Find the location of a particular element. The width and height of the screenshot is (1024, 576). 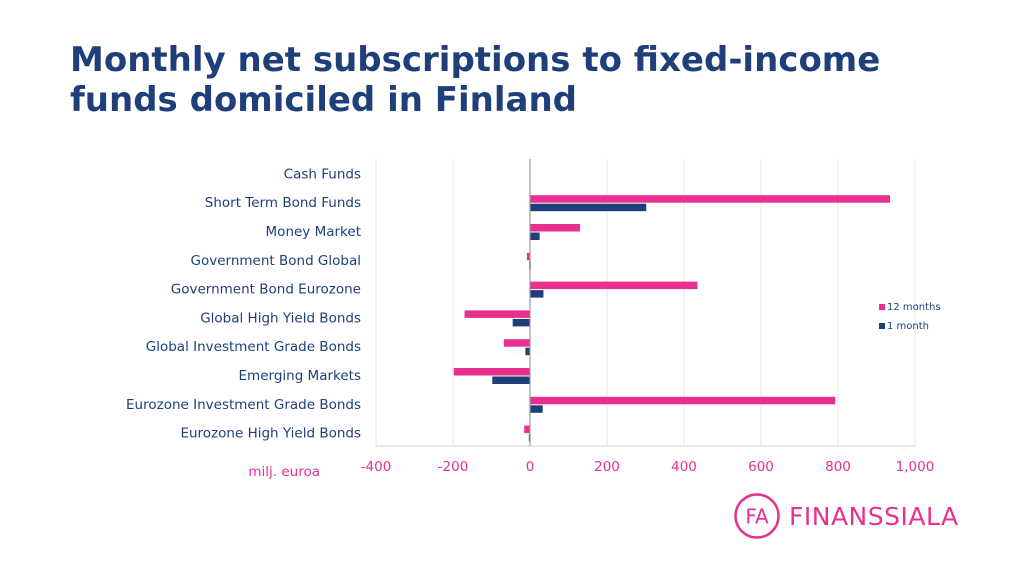

x-tick-label: 200 is located at coordinates (607, 467).